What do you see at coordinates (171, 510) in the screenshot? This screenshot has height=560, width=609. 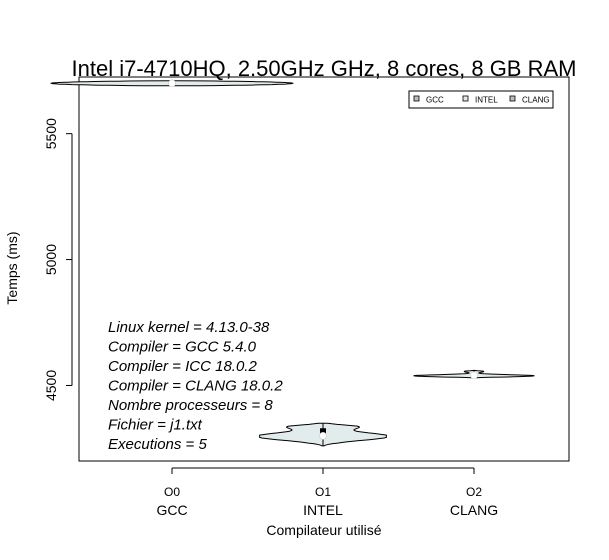 I see `x-tick-name: GCC` at bounding box center [171, 510].